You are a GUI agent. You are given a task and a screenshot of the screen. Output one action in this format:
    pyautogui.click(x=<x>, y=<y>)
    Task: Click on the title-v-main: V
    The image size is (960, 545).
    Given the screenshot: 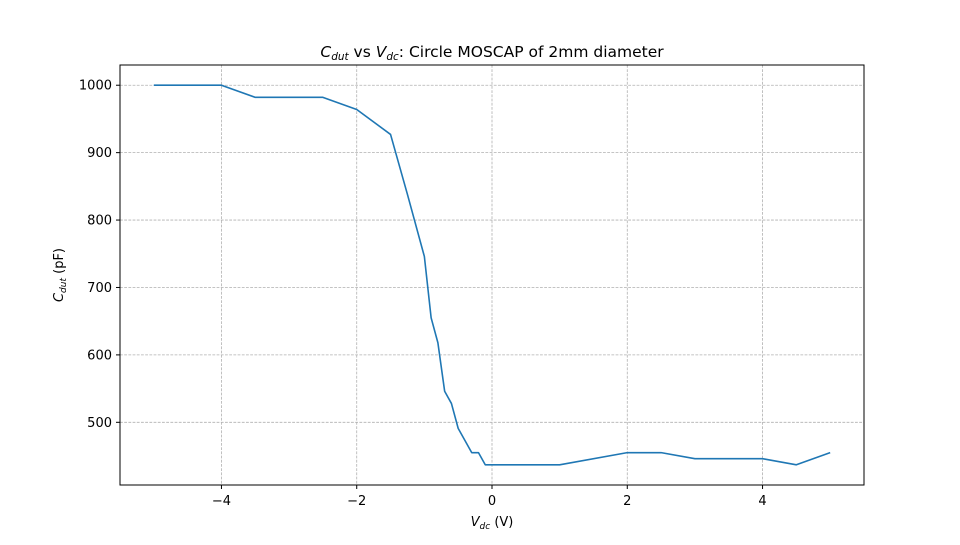 What is the action you would take?
    pyautogui.click(x=382, y=52)
    